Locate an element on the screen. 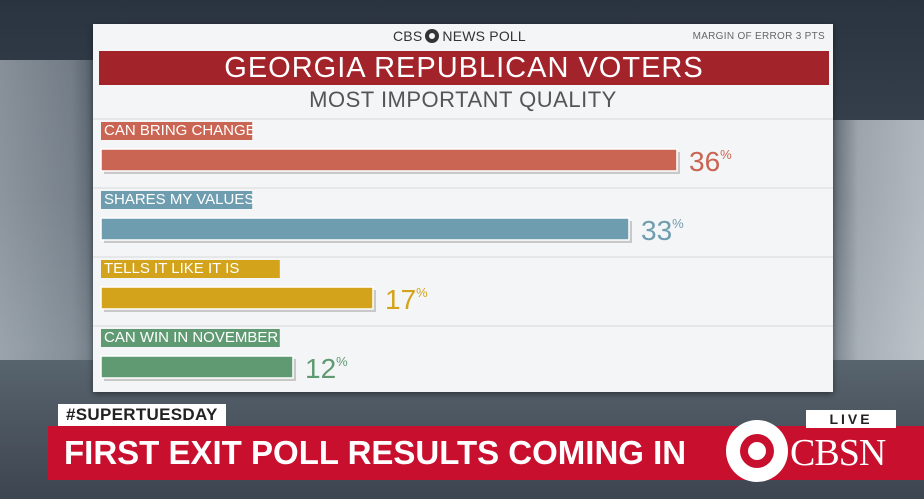 The width and height of the screenshot is (924, 499). cbs-eye-icon is located at coordinates (432, 36).